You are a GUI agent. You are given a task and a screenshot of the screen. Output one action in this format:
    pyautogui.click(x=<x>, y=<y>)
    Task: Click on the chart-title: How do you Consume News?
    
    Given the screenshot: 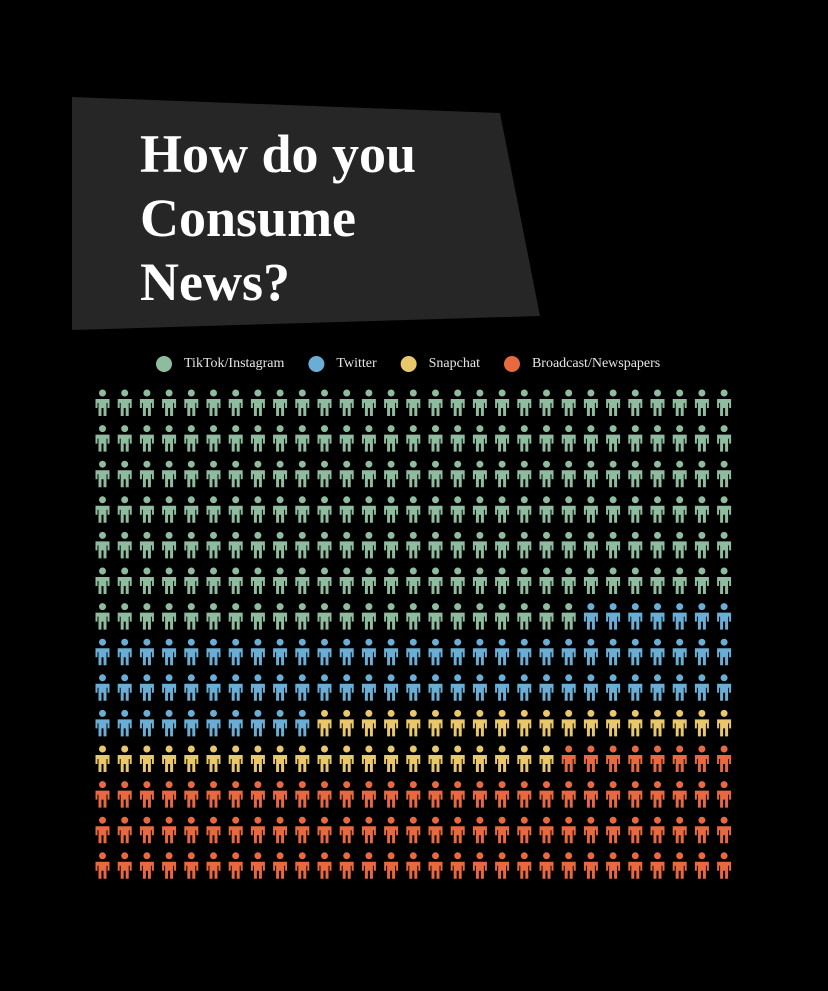 What is the action you would take?
    pyautogui.click(x=278, y=218)
    